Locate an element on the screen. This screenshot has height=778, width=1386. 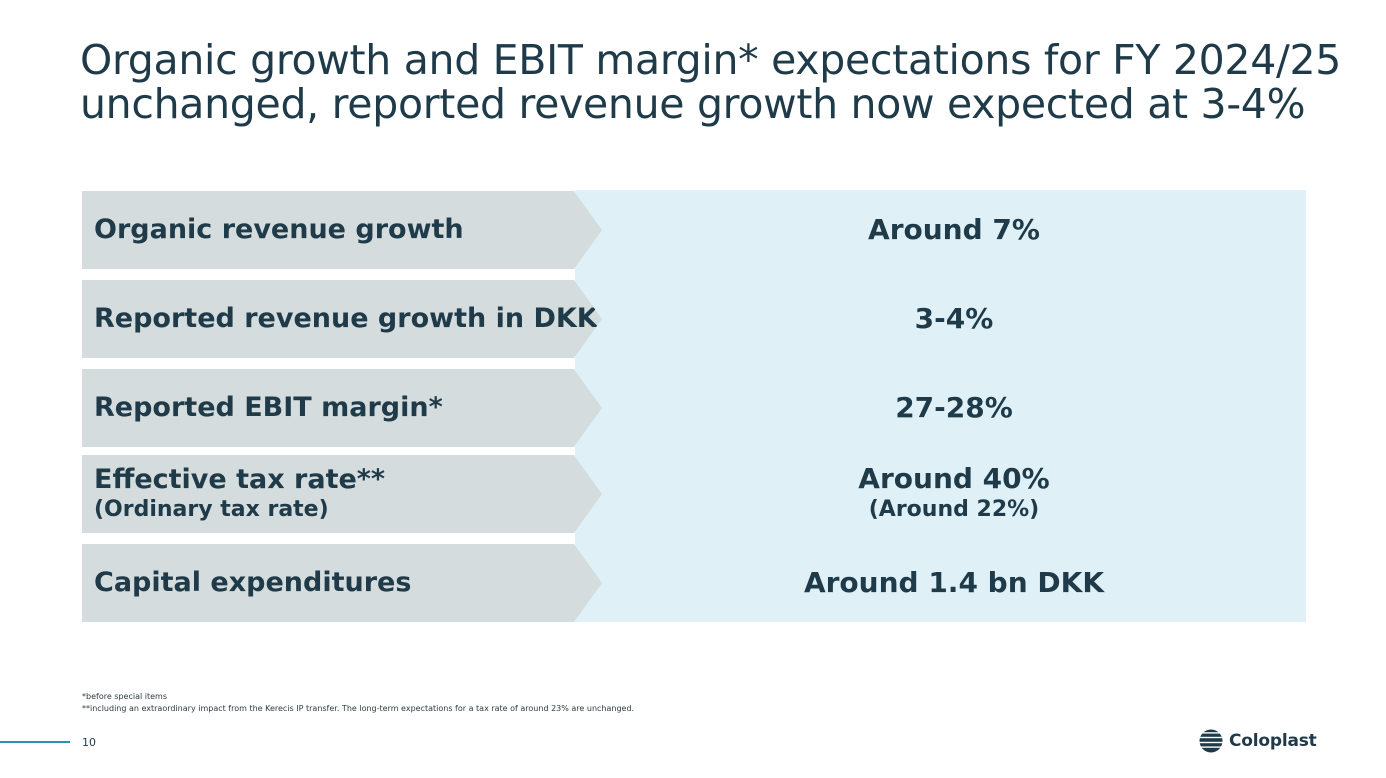
row-value-sub: (Around 22%) is located at coordinates (954, 509).